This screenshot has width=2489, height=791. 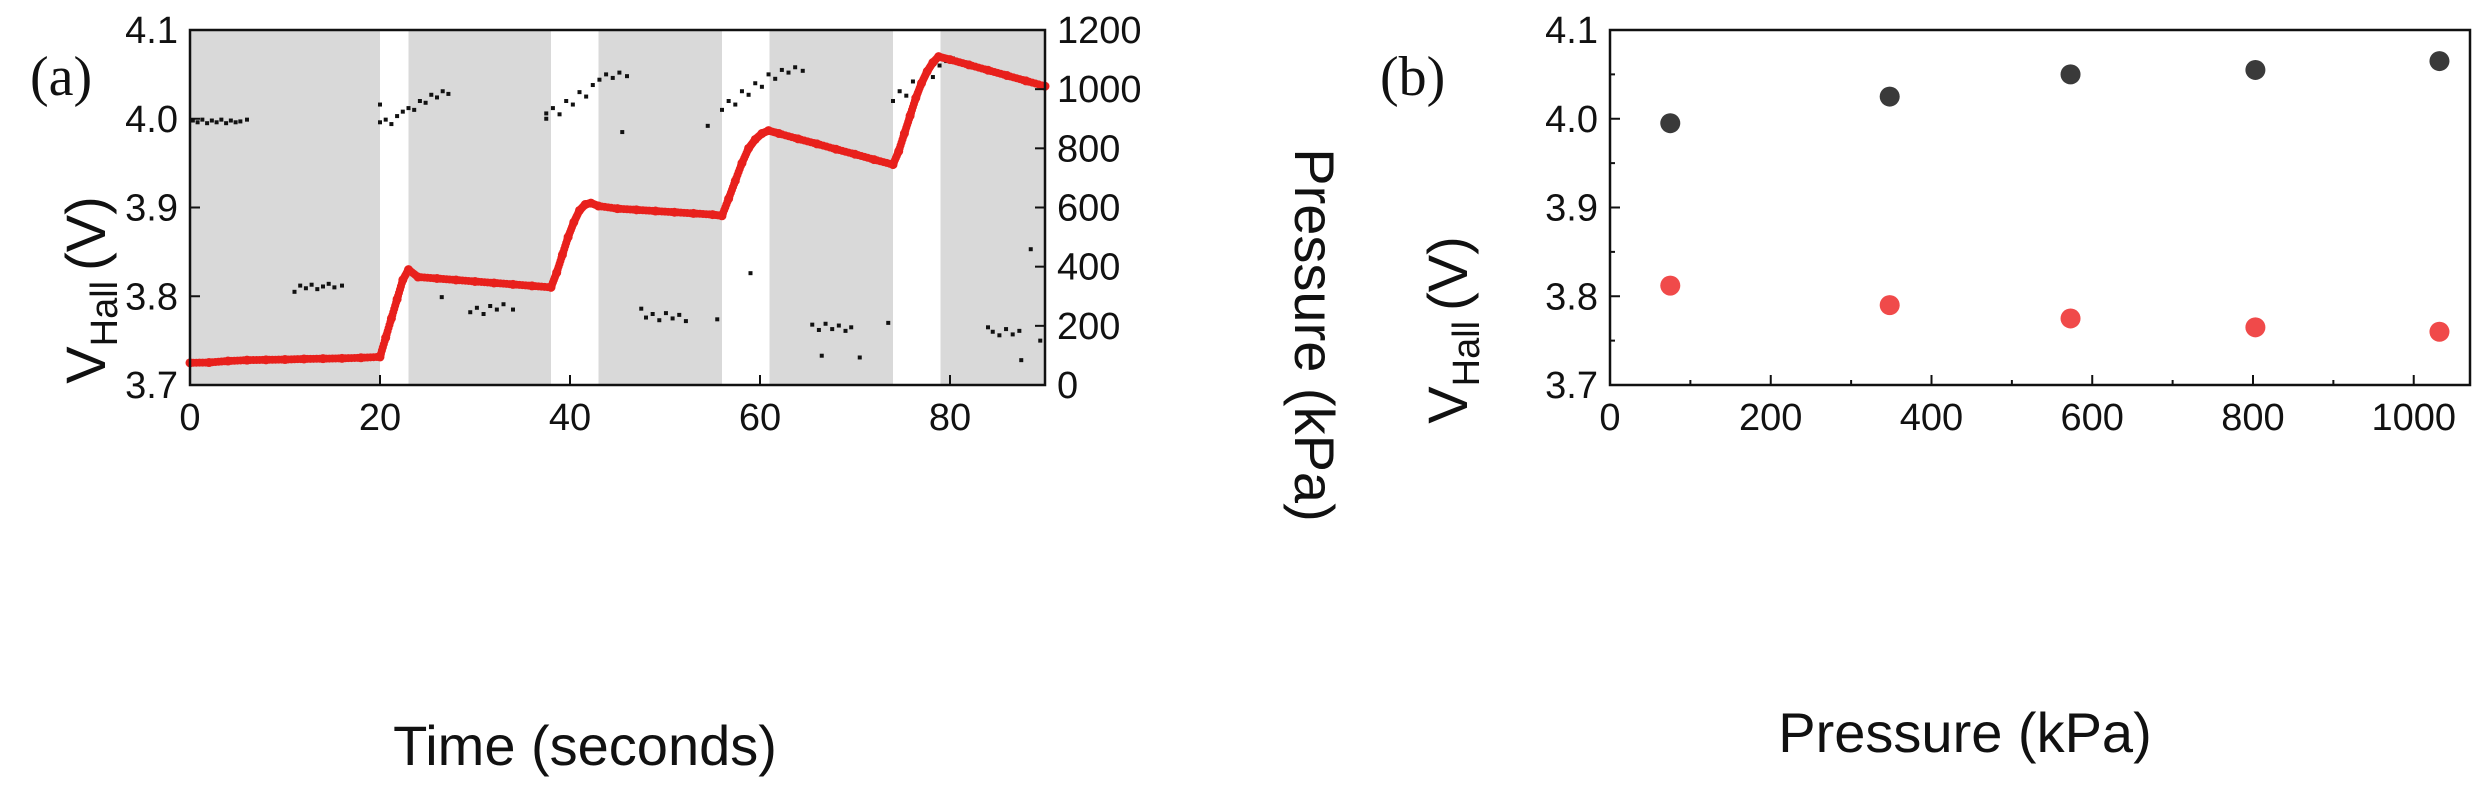 I want to click on y-label-sub-b: Hall, so click(x=1467, y=353).